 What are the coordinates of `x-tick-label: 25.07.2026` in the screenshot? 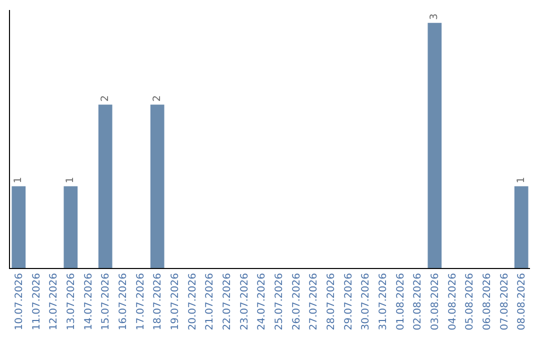 It's located at (279, 301).